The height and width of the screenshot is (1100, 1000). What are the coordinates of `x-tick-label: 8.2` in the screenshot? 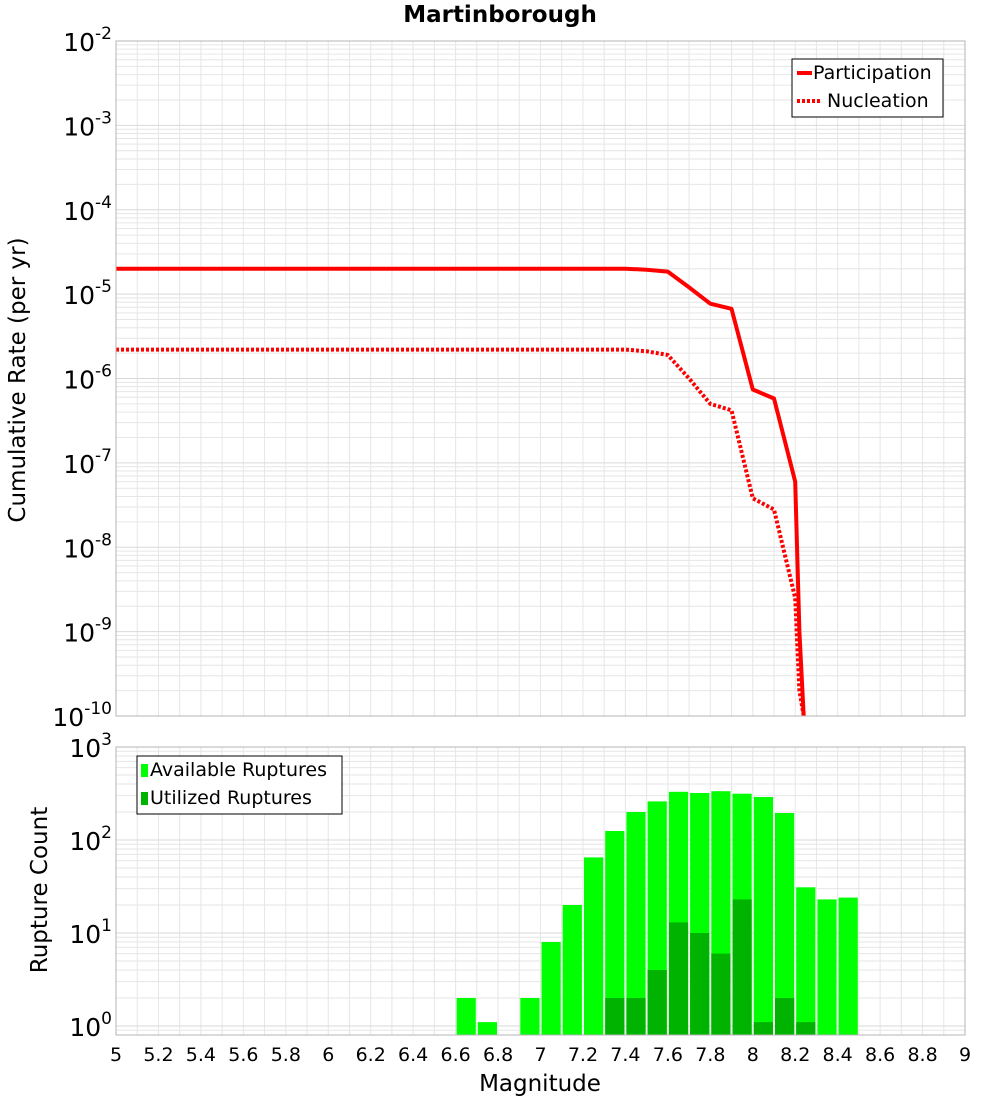 It's located at (795, 1055).